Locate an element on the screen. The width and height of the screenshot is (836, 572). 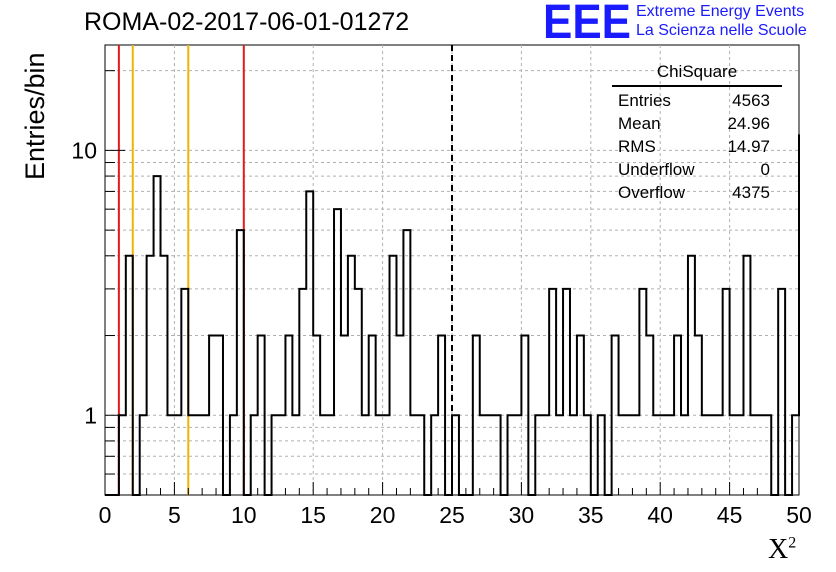
x-tick-label: 45 is located at coordinates (730, 515).